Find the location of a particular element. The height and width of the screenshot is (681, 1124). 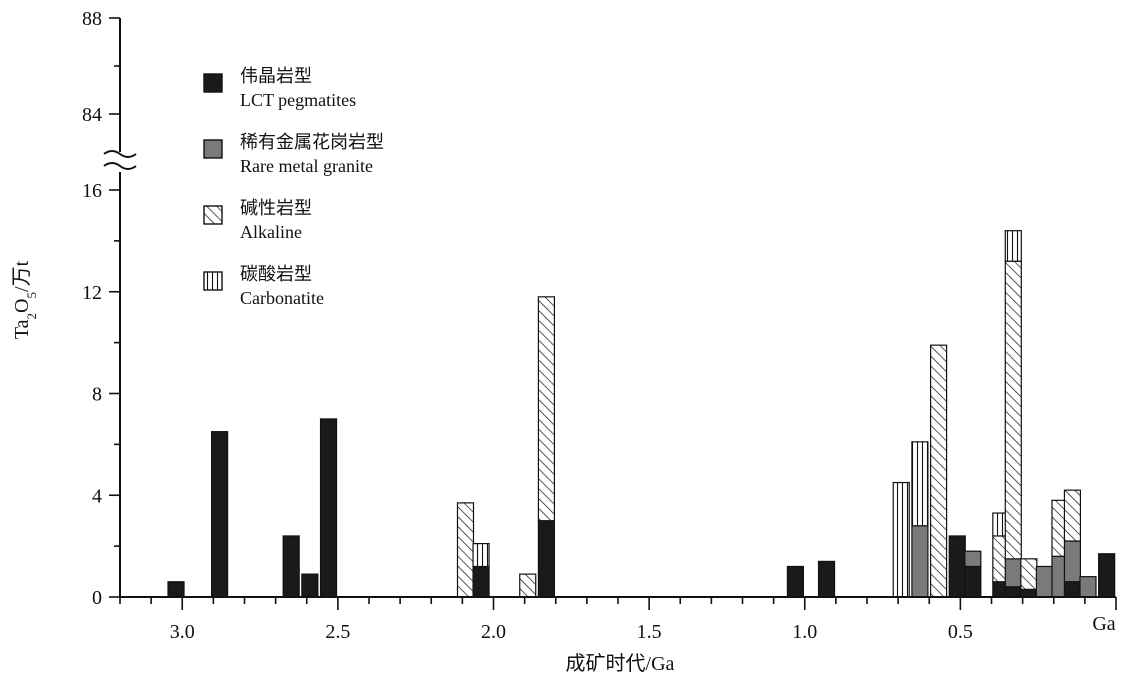

x-tick-label: 0.5 is located at coordinates (960, 632).